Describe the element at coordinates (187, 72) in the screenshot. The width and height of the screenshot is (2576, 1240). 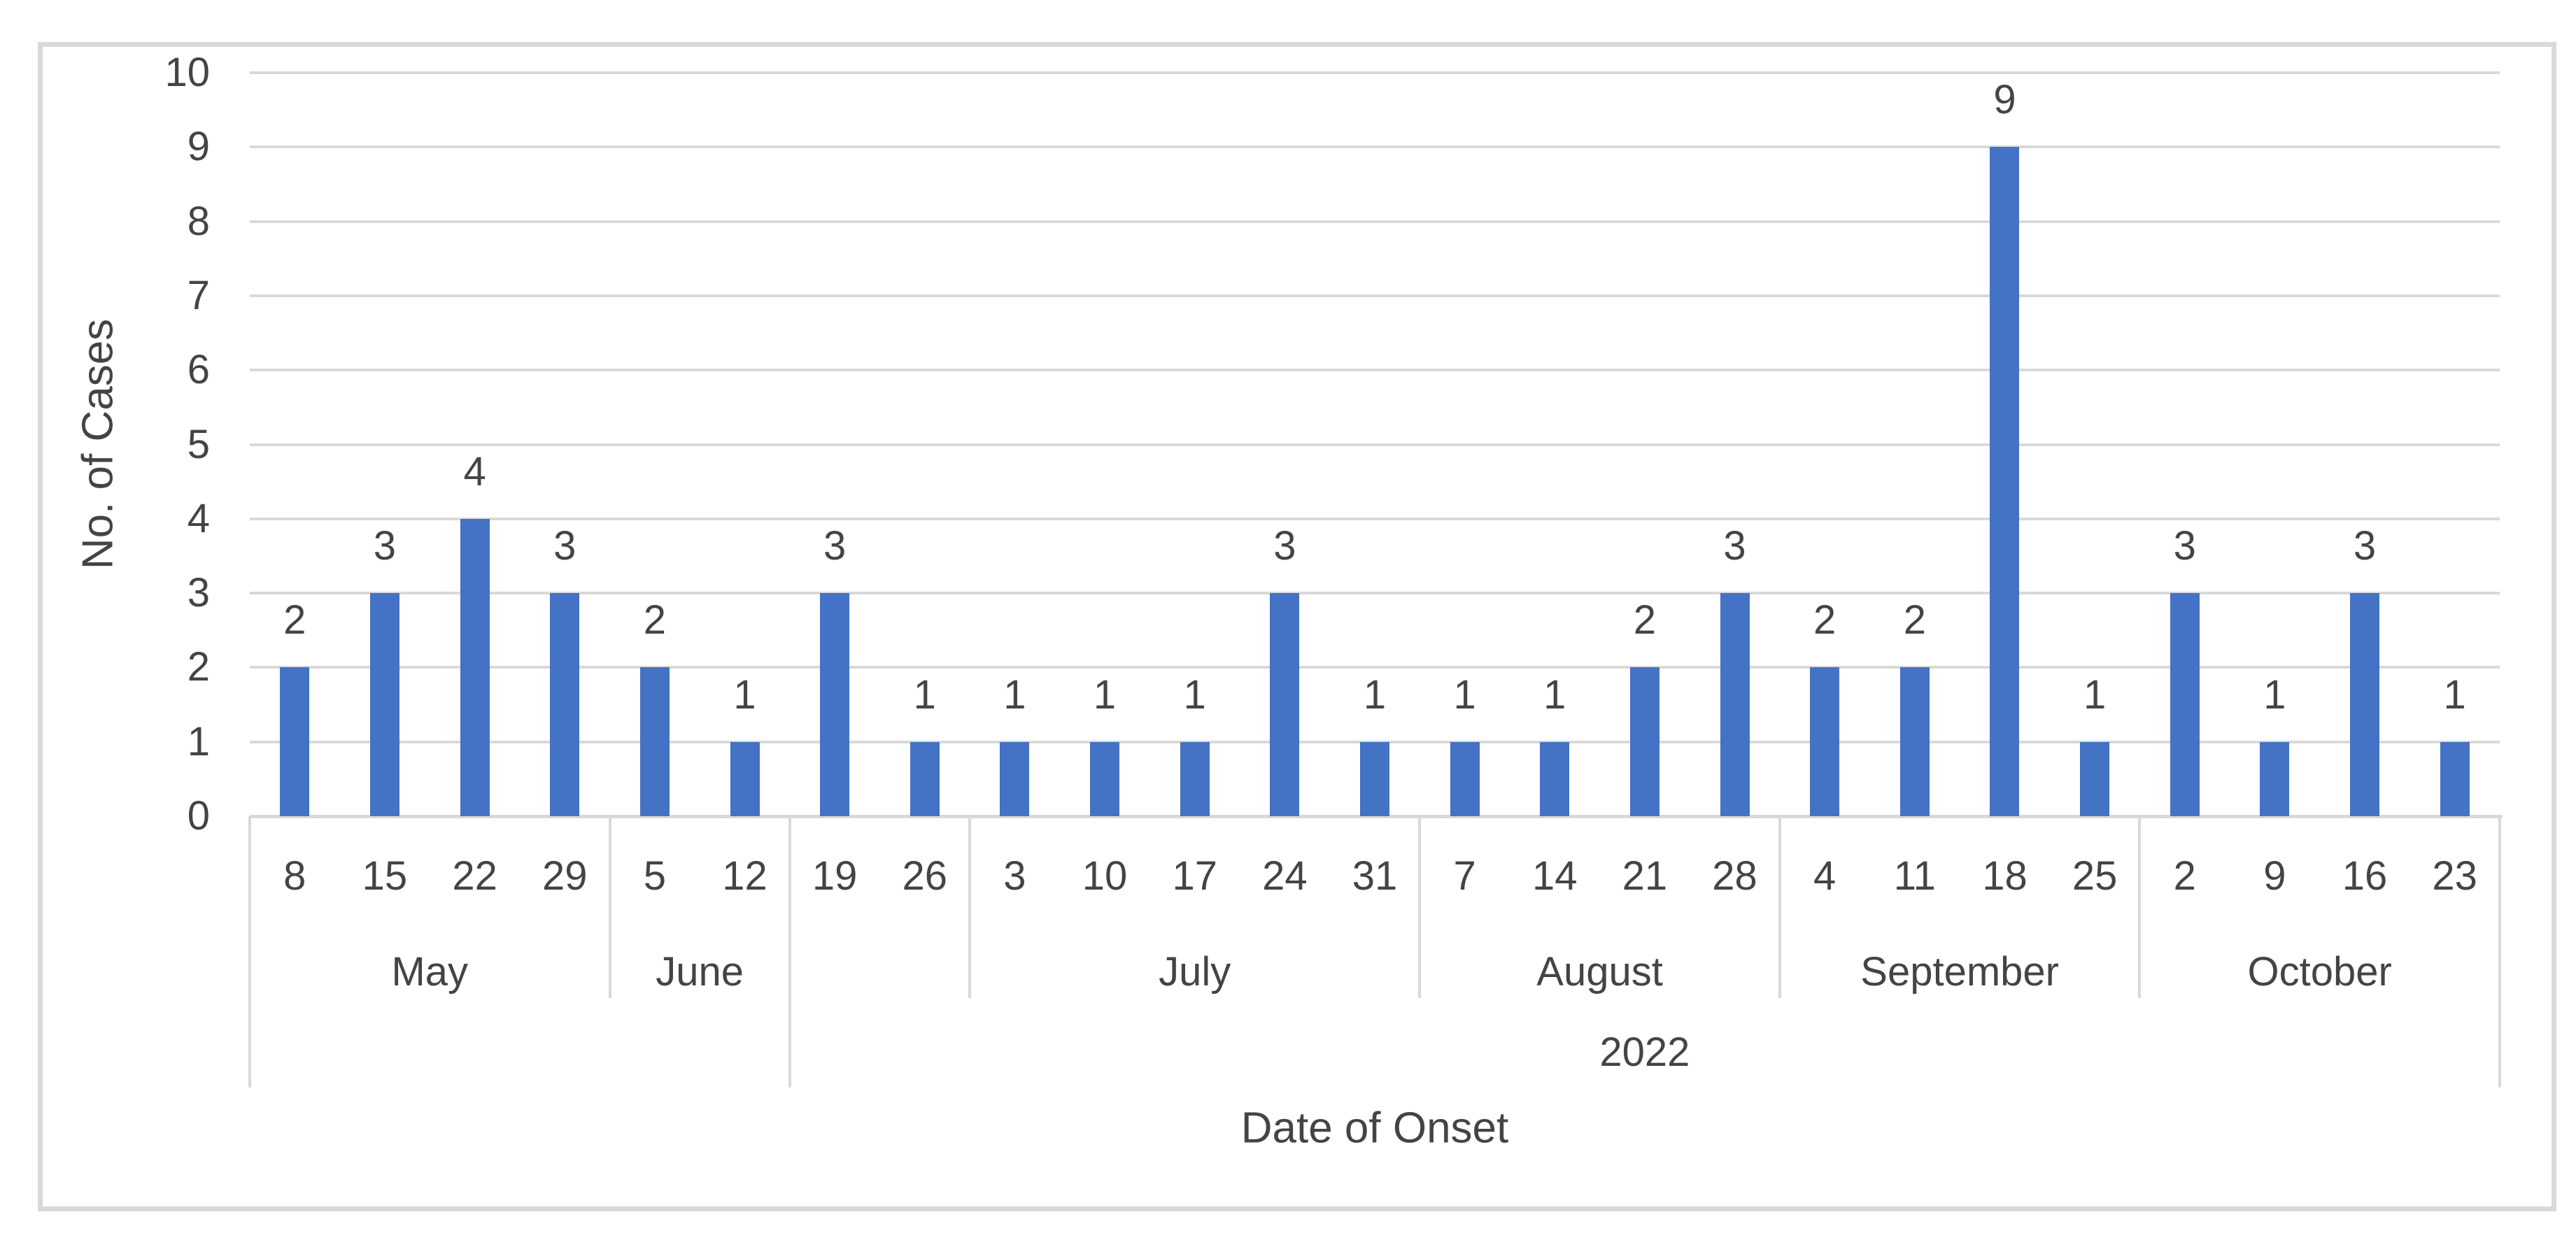
I see `y-tick-label: 10` at that location.